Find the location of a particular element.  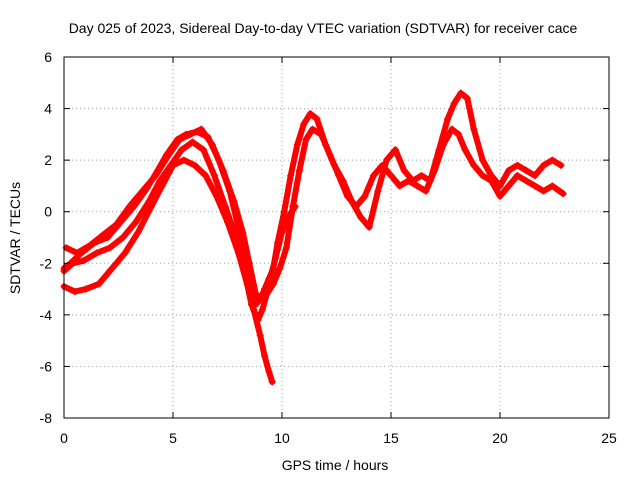

x-tick-label: 15 is located at coordinates (391, 438).